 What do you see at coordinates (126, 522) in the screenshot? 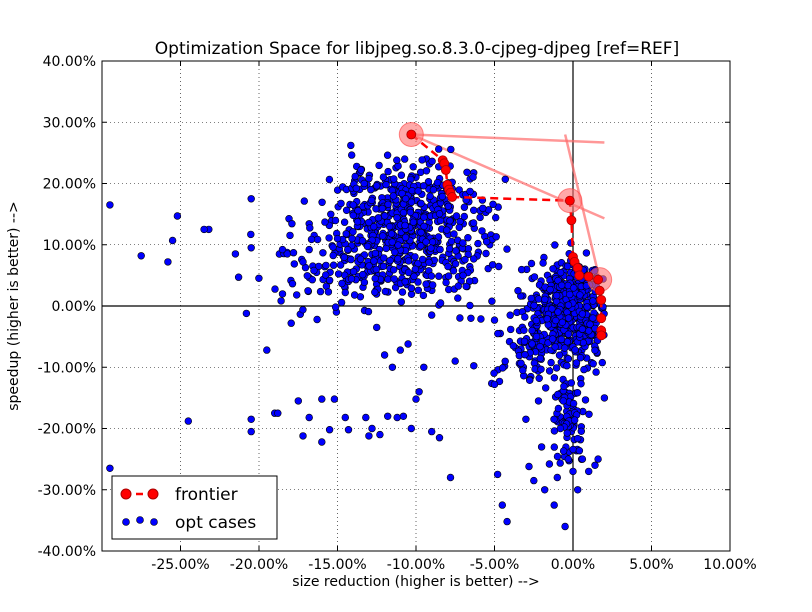
I see `legend-opt-marker` at bounding box center [126, 522].